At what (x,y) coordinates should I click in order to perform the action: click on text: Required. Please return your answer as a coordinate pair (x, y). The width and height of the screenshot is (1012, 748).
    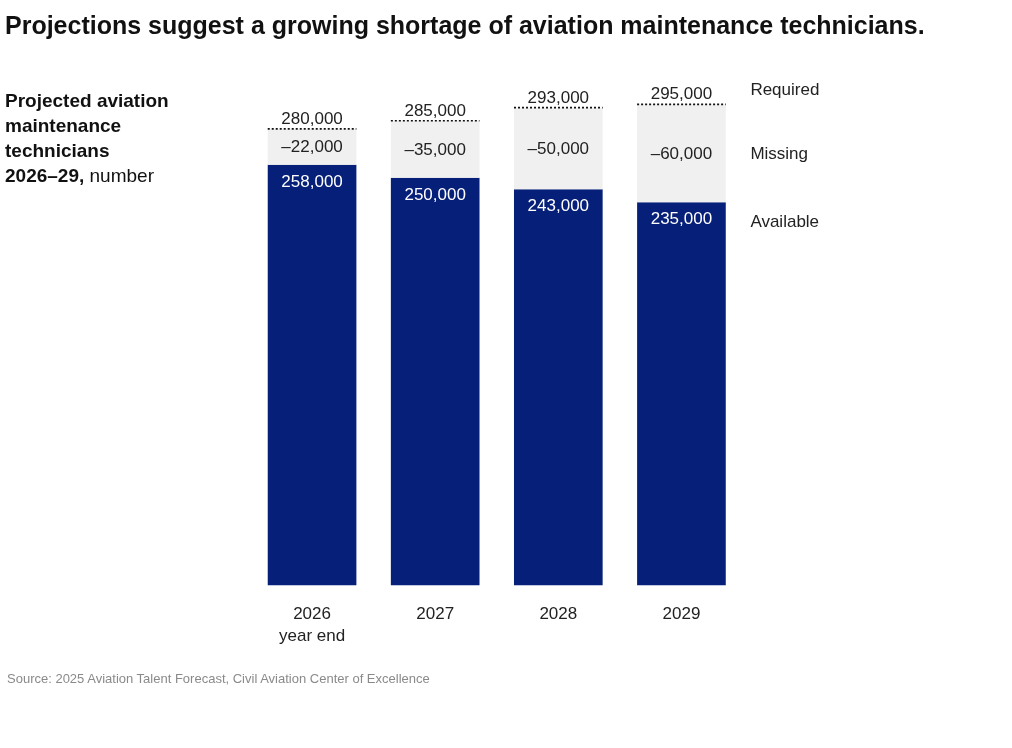
    Looking at the image, I should click on (785, 90).